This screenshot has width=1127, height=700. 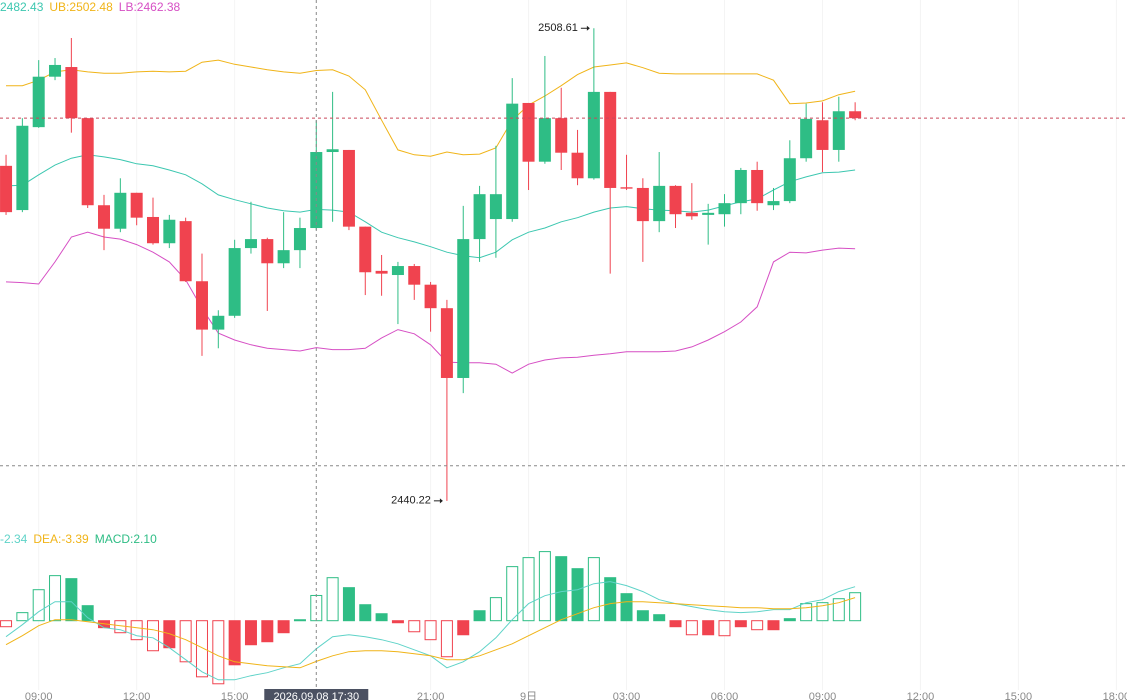 I want to click on macd-legend: MACD:2.10, so click(x=126, y=539).